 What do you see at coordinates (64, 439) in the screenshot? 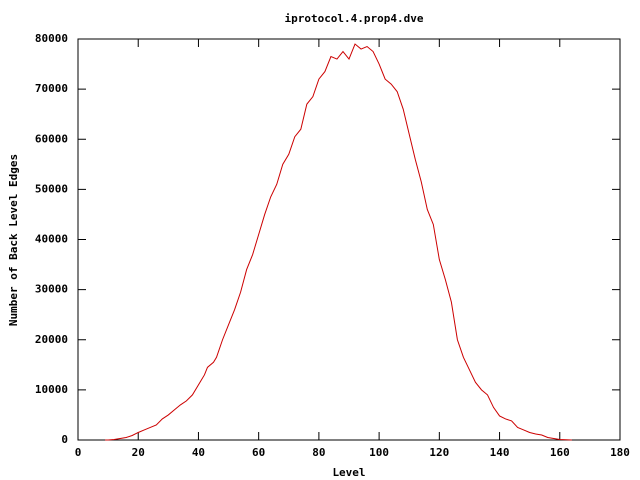
I see `y-tick-label: 0` at bounding box center [64, 439].